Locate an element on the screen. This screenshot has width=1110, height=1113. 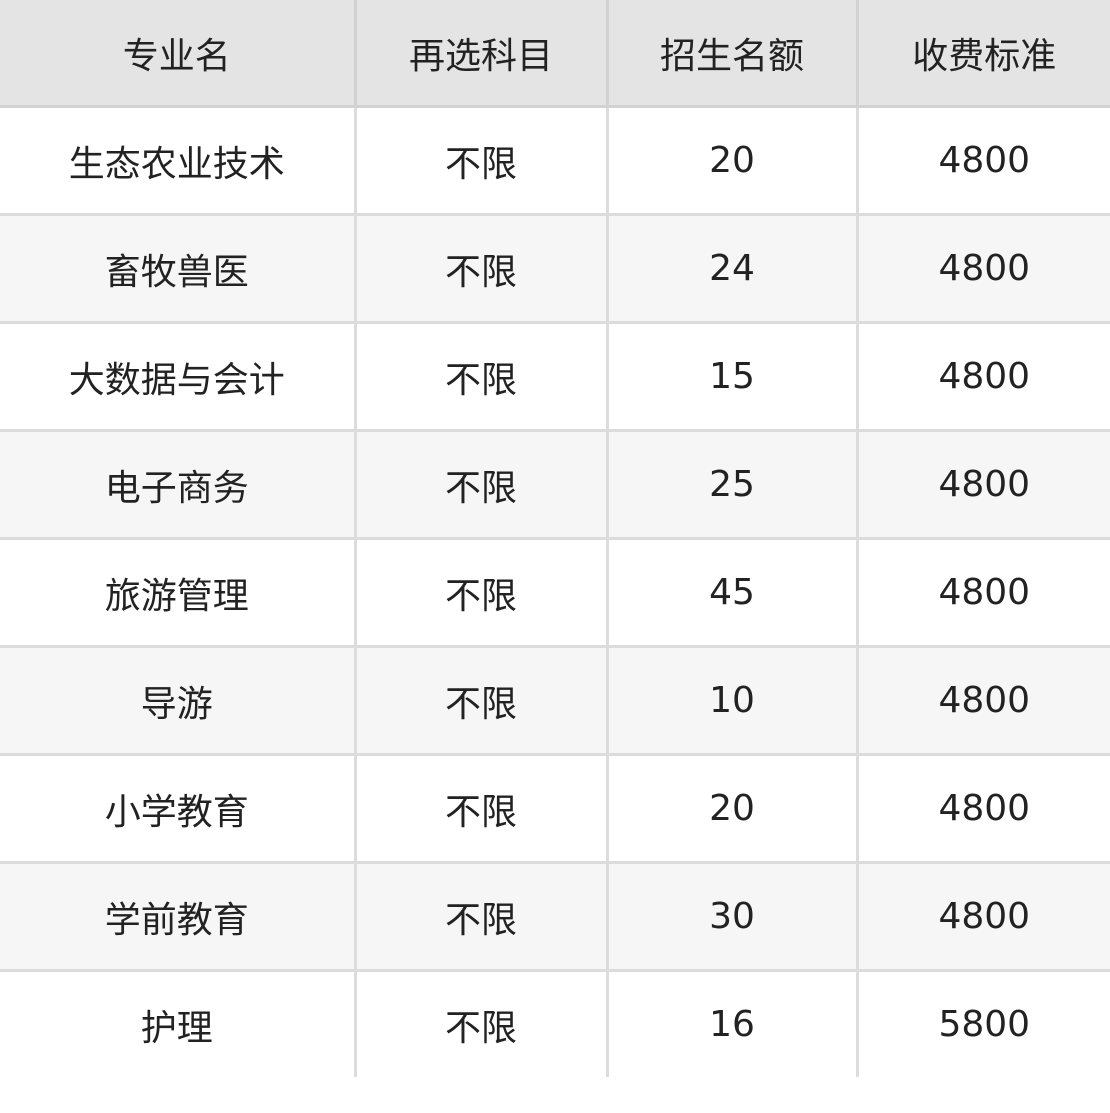
header-subjects: 再选科目 is located at coordinates (481, 54).